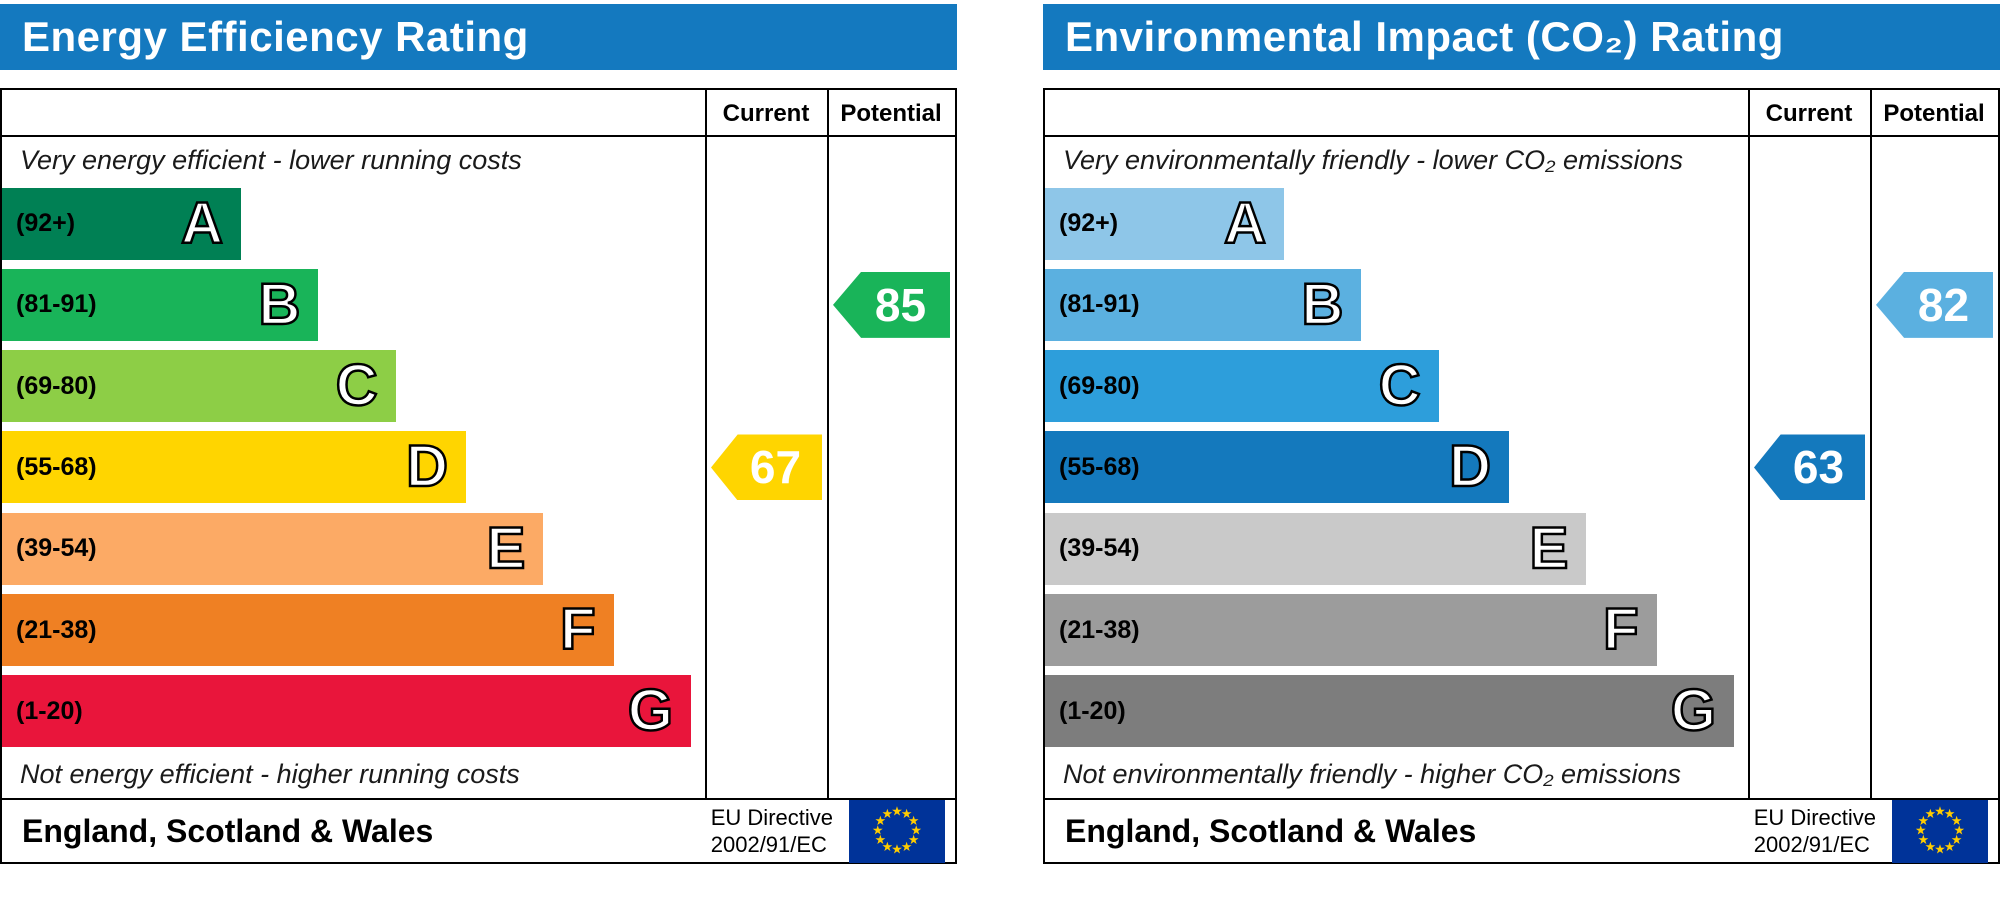 This screenshot has width=2000, height=899. Describe the element at coordinates (1316, 548) in the screenshot. I see `rating-band-e: (39-54) E` at that location.